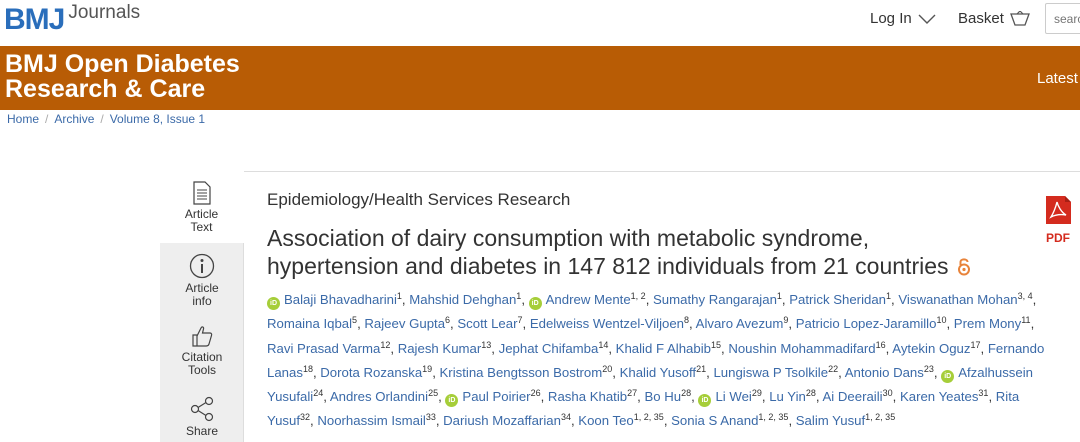 Image resolution: width=1080 pixels, height=442 pixels. I want to click on author-affiliation-sup: 27, so click(632, 393).